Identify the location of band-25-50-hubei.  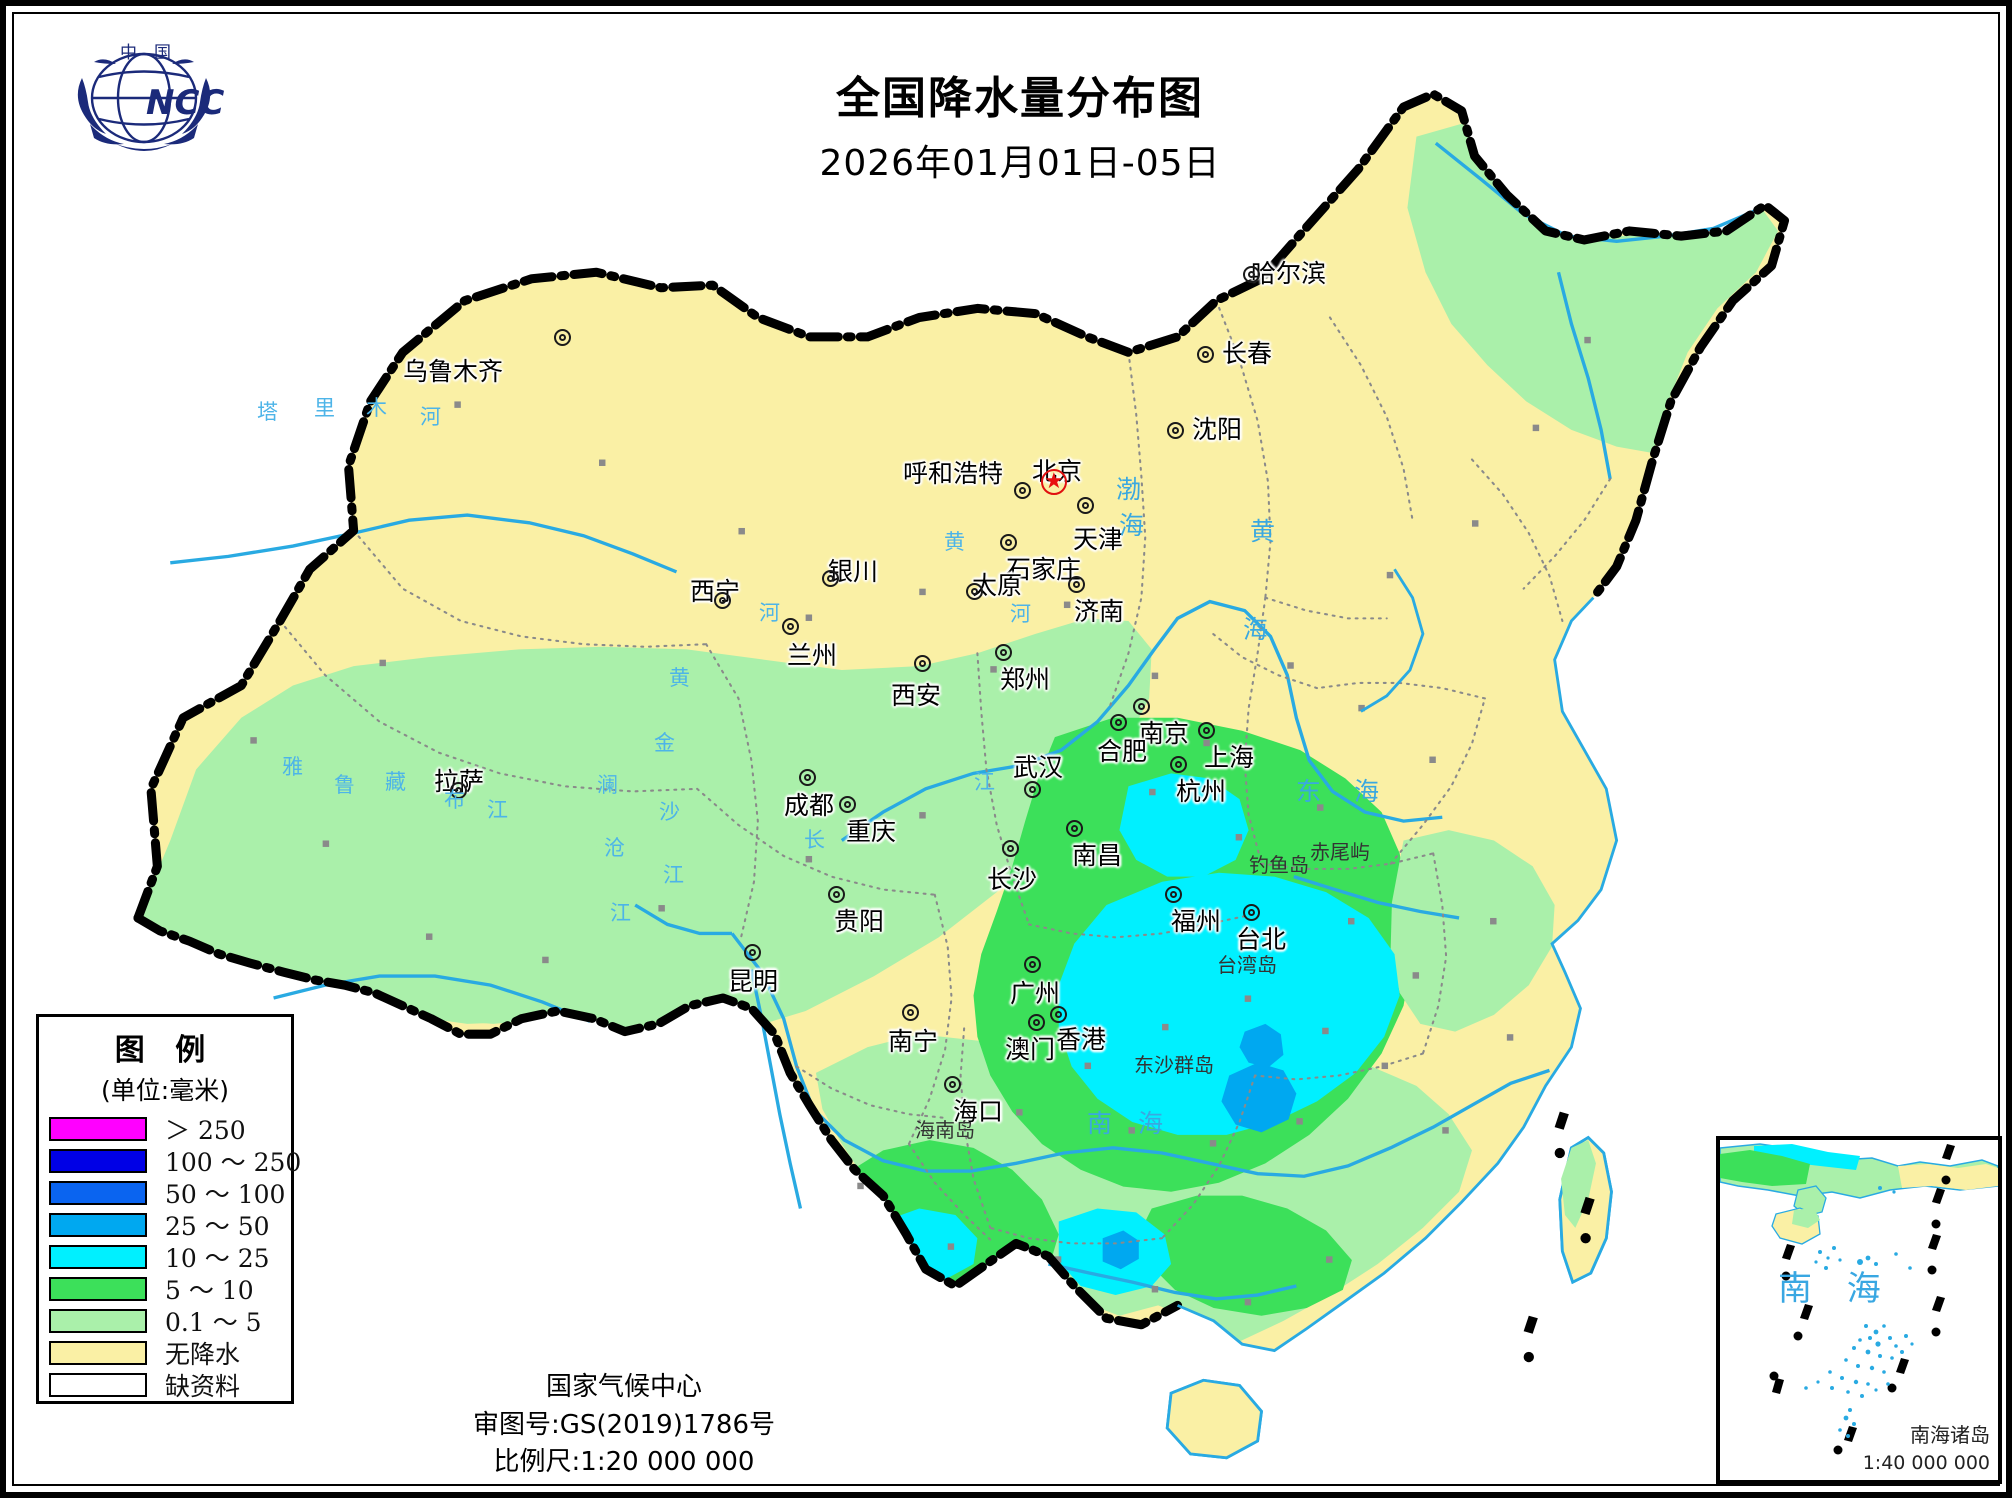
(1261, 1045).